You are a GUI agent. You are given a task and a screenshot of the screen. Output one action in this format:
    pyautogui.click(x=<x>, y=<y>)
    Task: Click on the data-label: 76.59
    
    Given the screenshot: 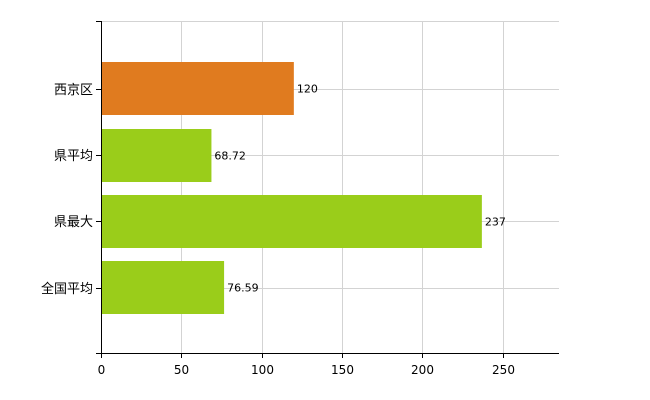 What is the action you would take?
    pyautogui.click(x=243, y=288)
    